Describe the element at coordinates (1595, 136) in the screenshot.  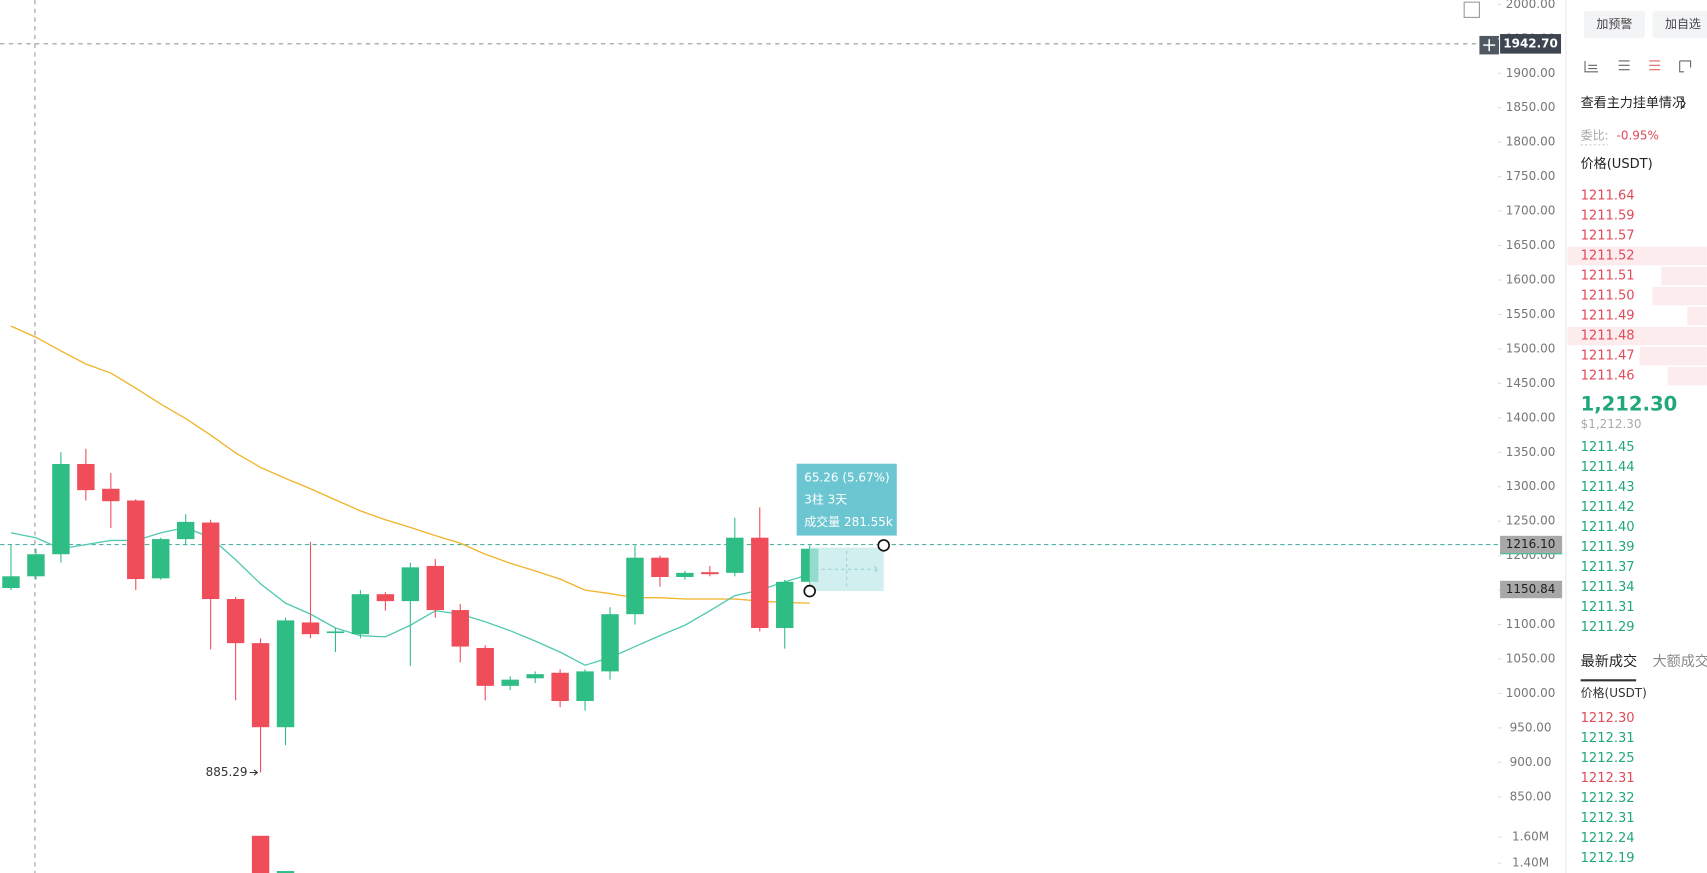
I see `ratio-label: 委比:` at that location.